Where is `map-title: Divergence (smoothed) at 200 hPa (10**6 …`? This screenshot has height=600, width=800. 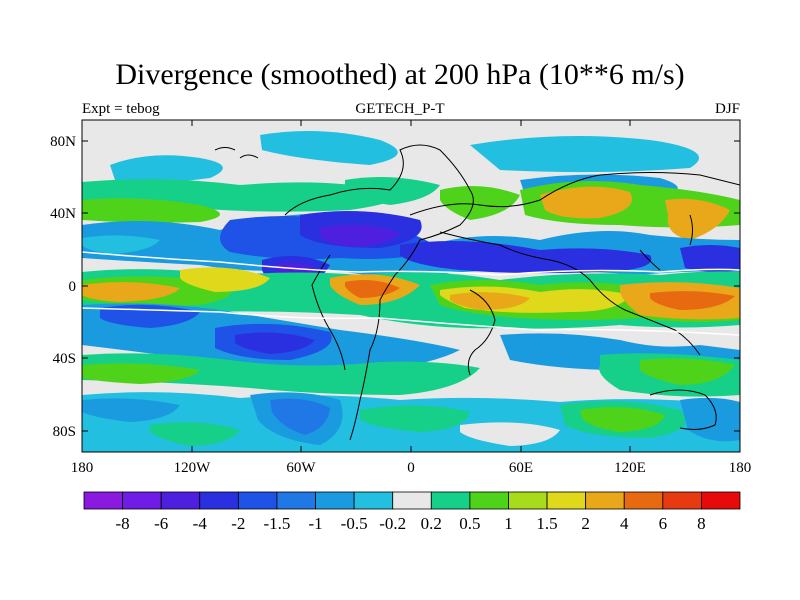
map-title: Divergence (smoothed) at 200 hPa (10**6 … is located at coordinates (400, 74).